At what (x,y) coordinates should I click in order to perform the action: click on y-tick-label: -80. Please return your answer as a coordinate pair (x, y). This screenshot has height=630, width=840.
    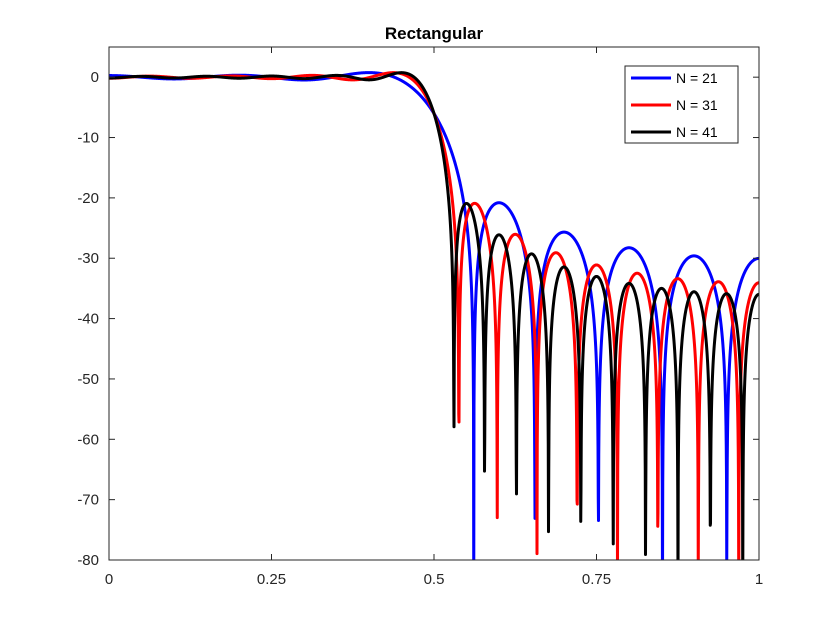
    Looking at the image, I should click on (88, 560).